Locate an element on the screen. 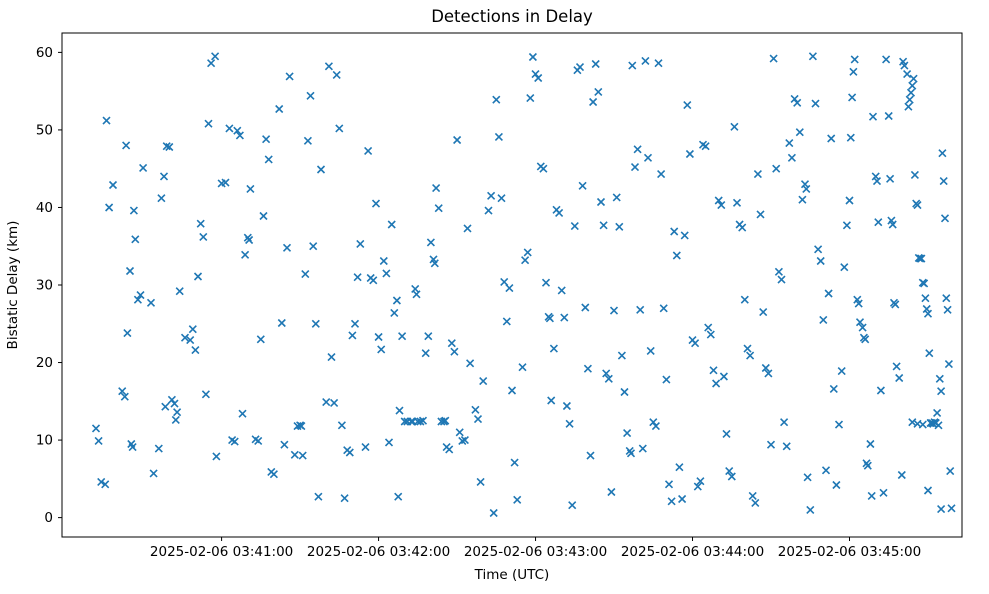 The width and height of the screenshot is (989, 594). y-tick-label: 50 is located at coordinates (44, 130).